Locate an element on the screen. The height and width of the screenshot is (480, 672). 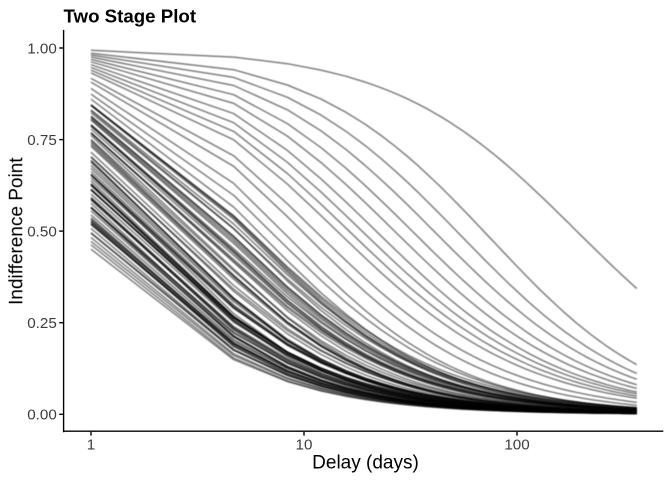
svg-text: 0.00 is located at coordinates (42, 415).